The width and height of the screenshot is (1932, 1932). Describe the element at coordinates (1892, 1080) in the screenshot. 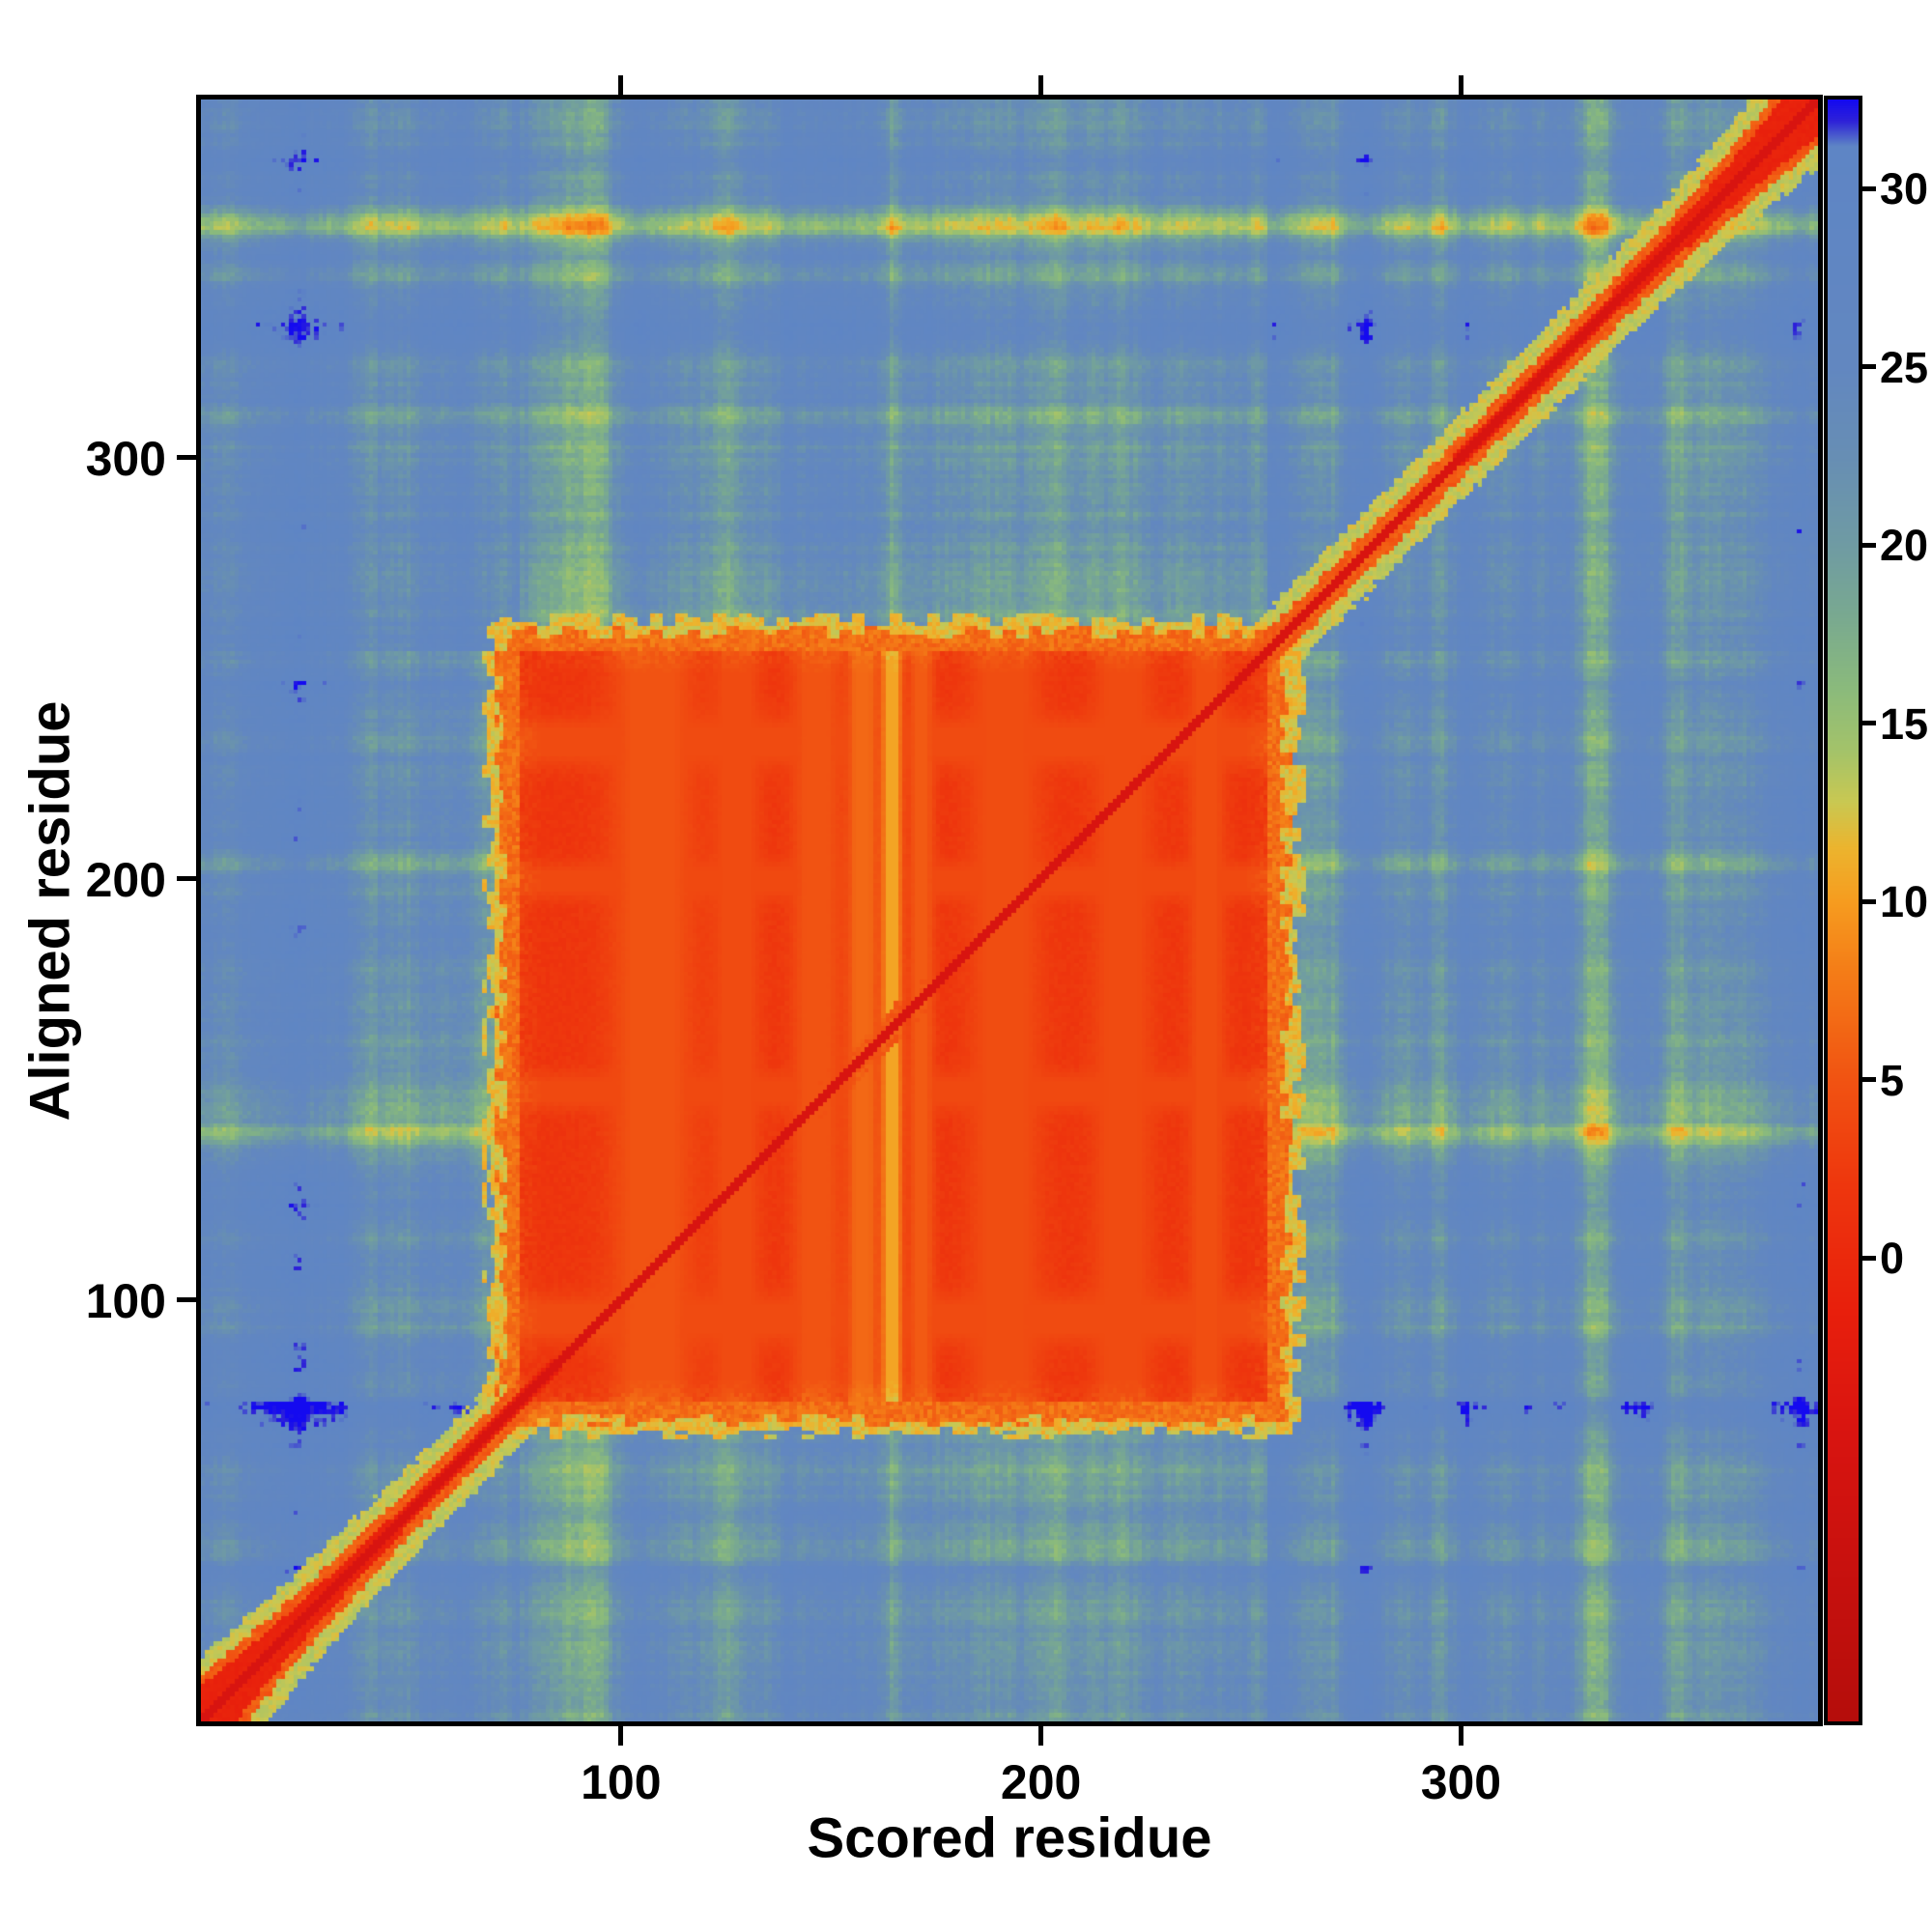

I see `colorbar-tick-label: 5` at that location.